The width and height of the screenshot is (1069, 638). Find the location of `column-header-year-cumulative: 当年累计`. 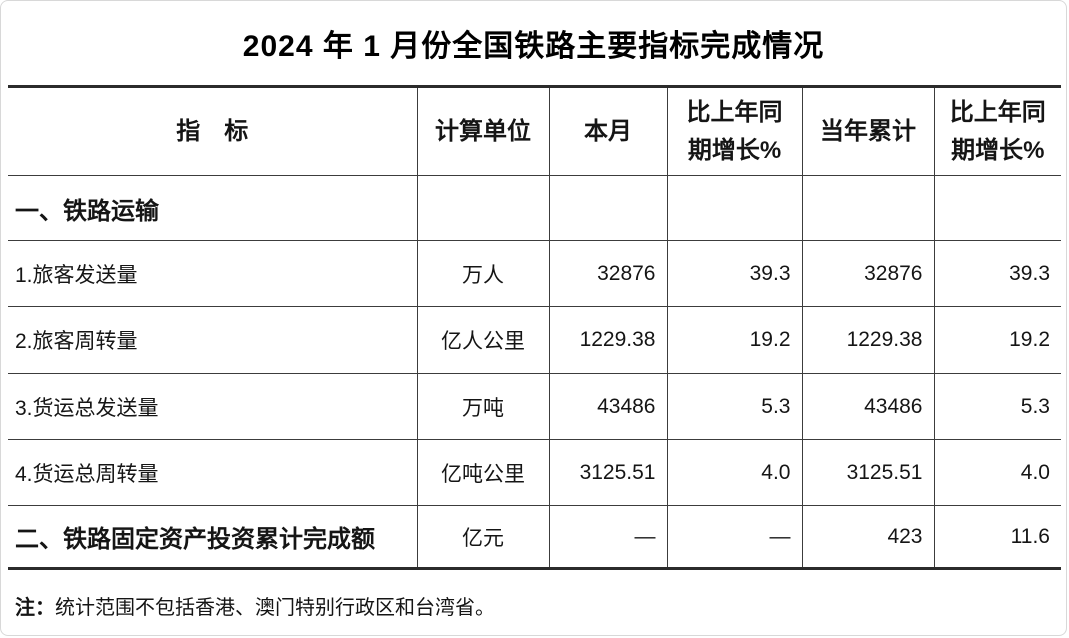

column-header-year-cumulative: 当年累计 is located at coordinates (867, 131).